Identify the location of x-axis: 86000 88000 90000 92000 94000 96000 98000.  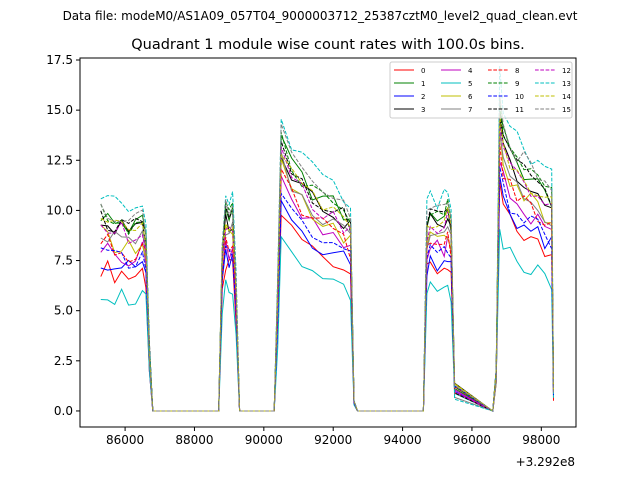
(333, 437).